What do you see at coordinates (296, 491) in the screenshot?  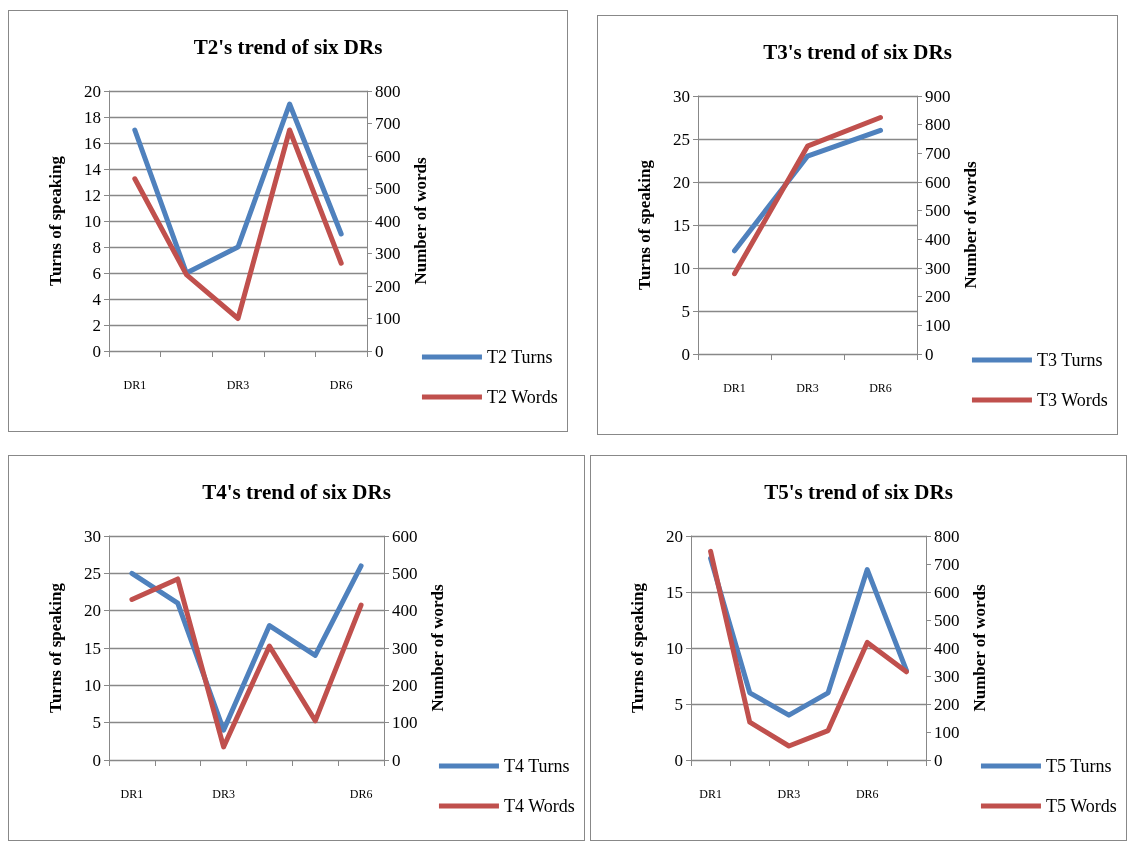 I see `chart-title: T4's trend of six DRs` at bounding box center [296, 491].